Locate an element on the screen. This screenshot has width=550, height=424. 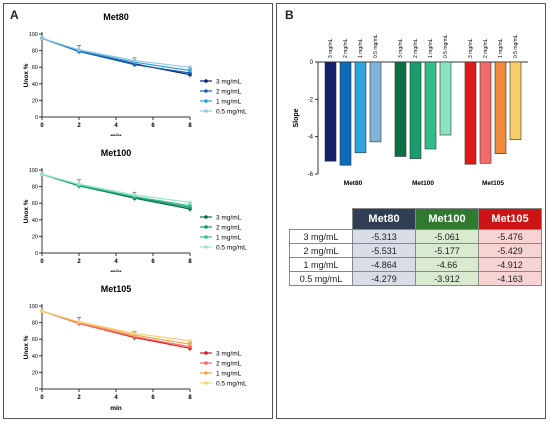
row-label: 3 mg/mL is located at coordinates (321, 236).